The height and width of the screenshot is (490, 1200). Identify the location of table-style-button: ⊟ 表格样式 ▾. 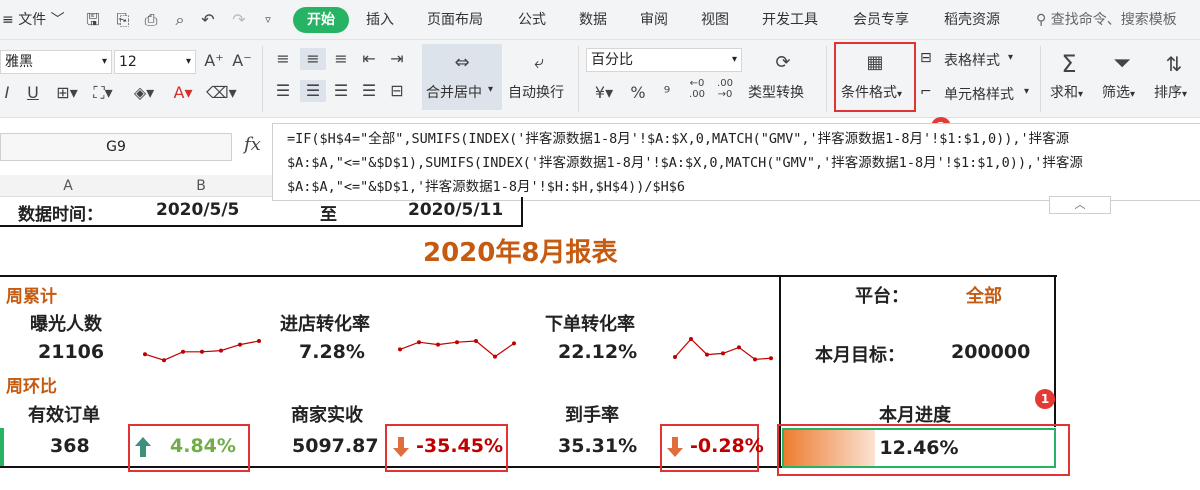
(970, 60).